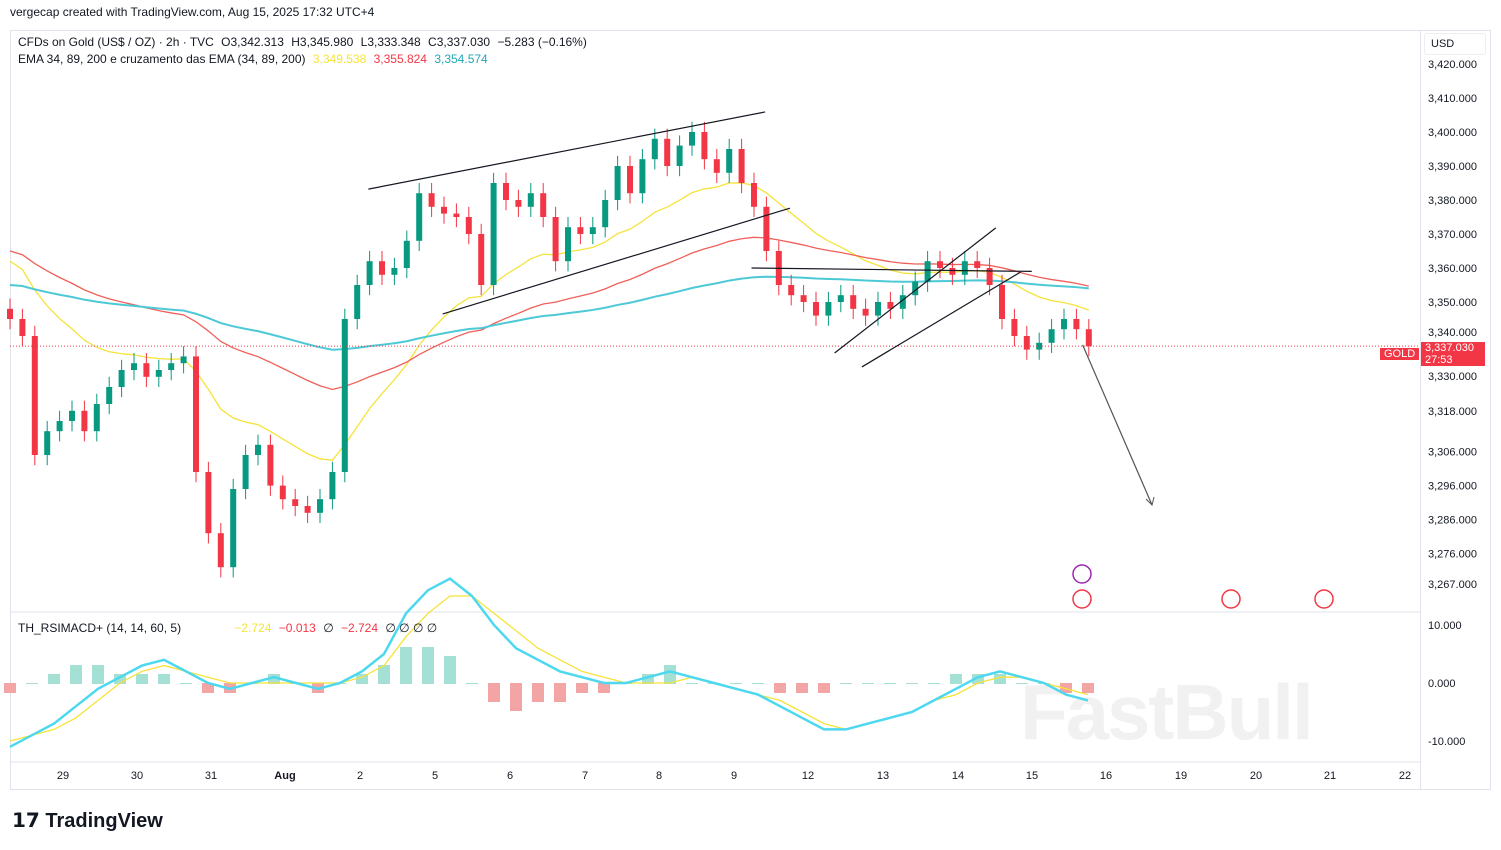 The height and width of the screenshot is (850, 1501). What do you see at coordinates (1452, 167) in the screenshot?
I see `price-tick-label: 3,390.000` at bounding box center [1452, 167].